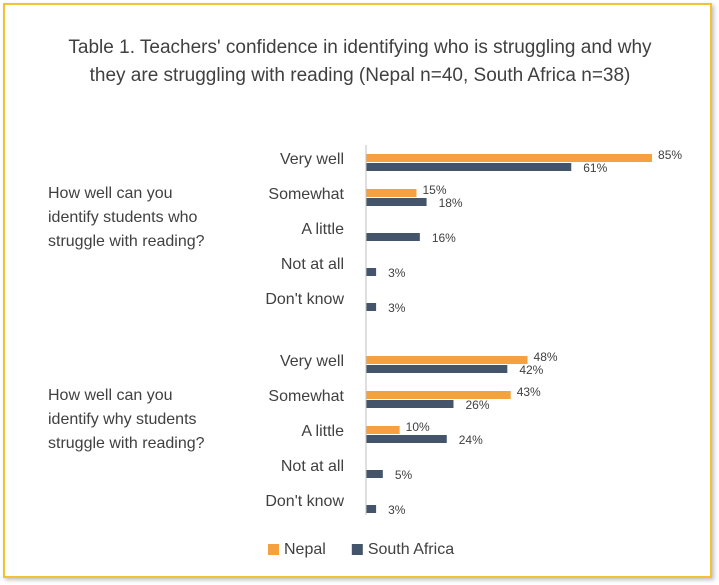  What do you see at coordinates (546, 357) in the screenshot?
I see `value-label: 48%` at bounding box center [546, 357].